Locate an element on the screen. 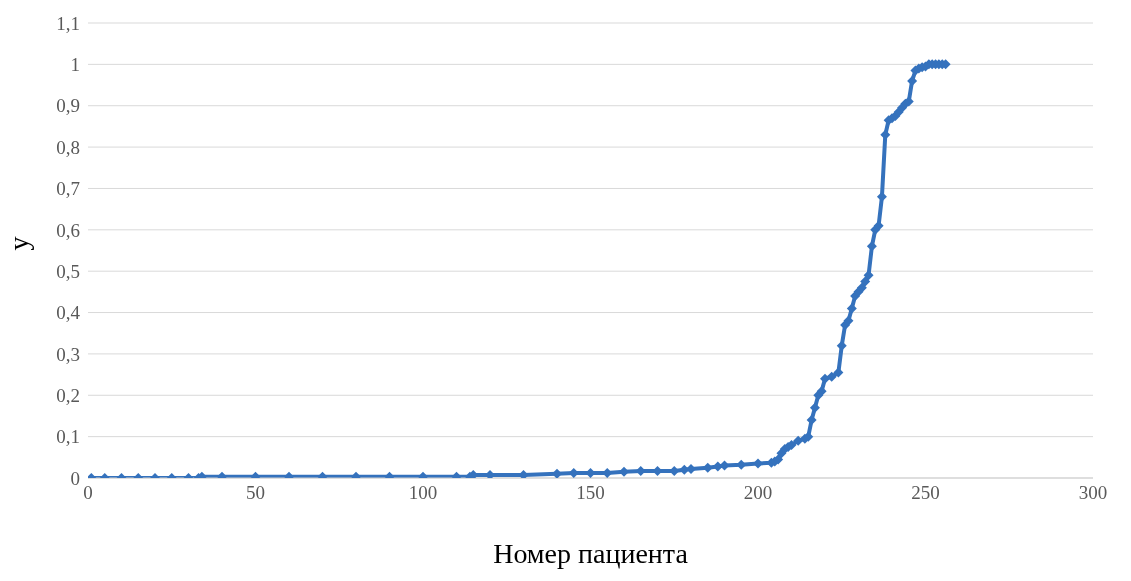 The height and width of the screenshot is (581, 1131). y-tick-label: 1 is located at coordinates (75, 65).